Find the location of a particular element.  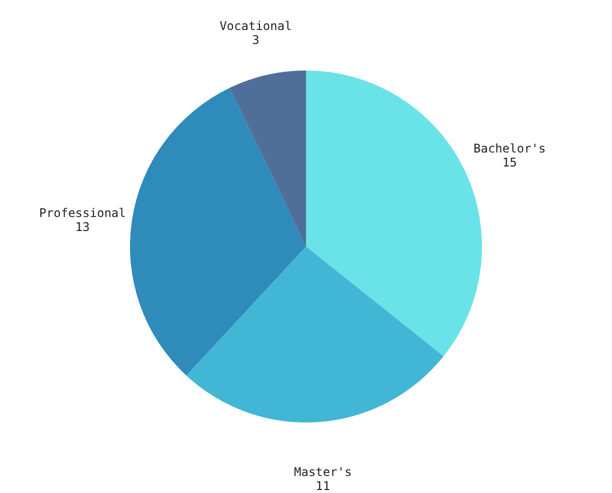

slice-label: Vocational is located at coordinates (256, 26).